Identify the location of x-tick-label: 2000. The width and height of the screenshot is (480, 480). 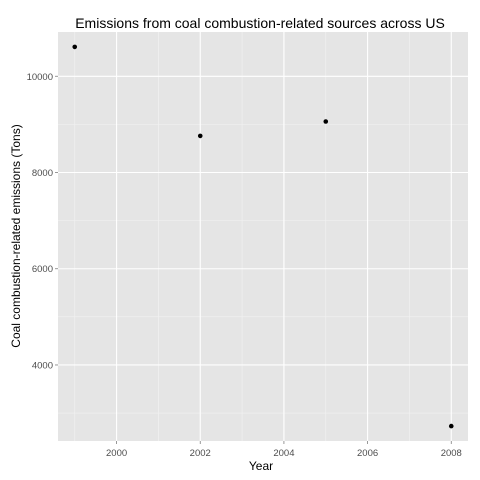
(116, 453).